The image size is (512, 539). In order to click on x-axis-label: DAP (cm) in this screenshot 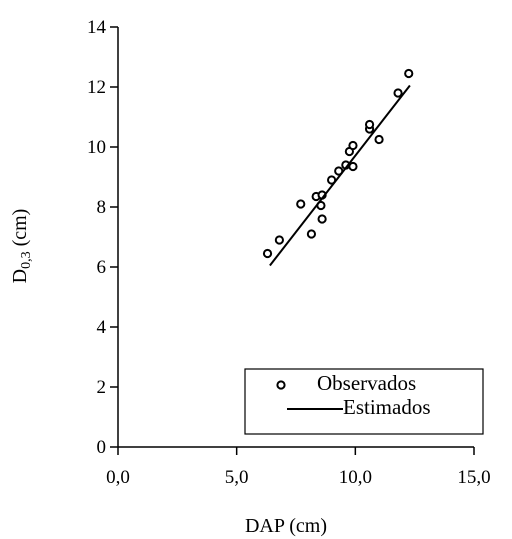, I will do `click(286, 526)`.